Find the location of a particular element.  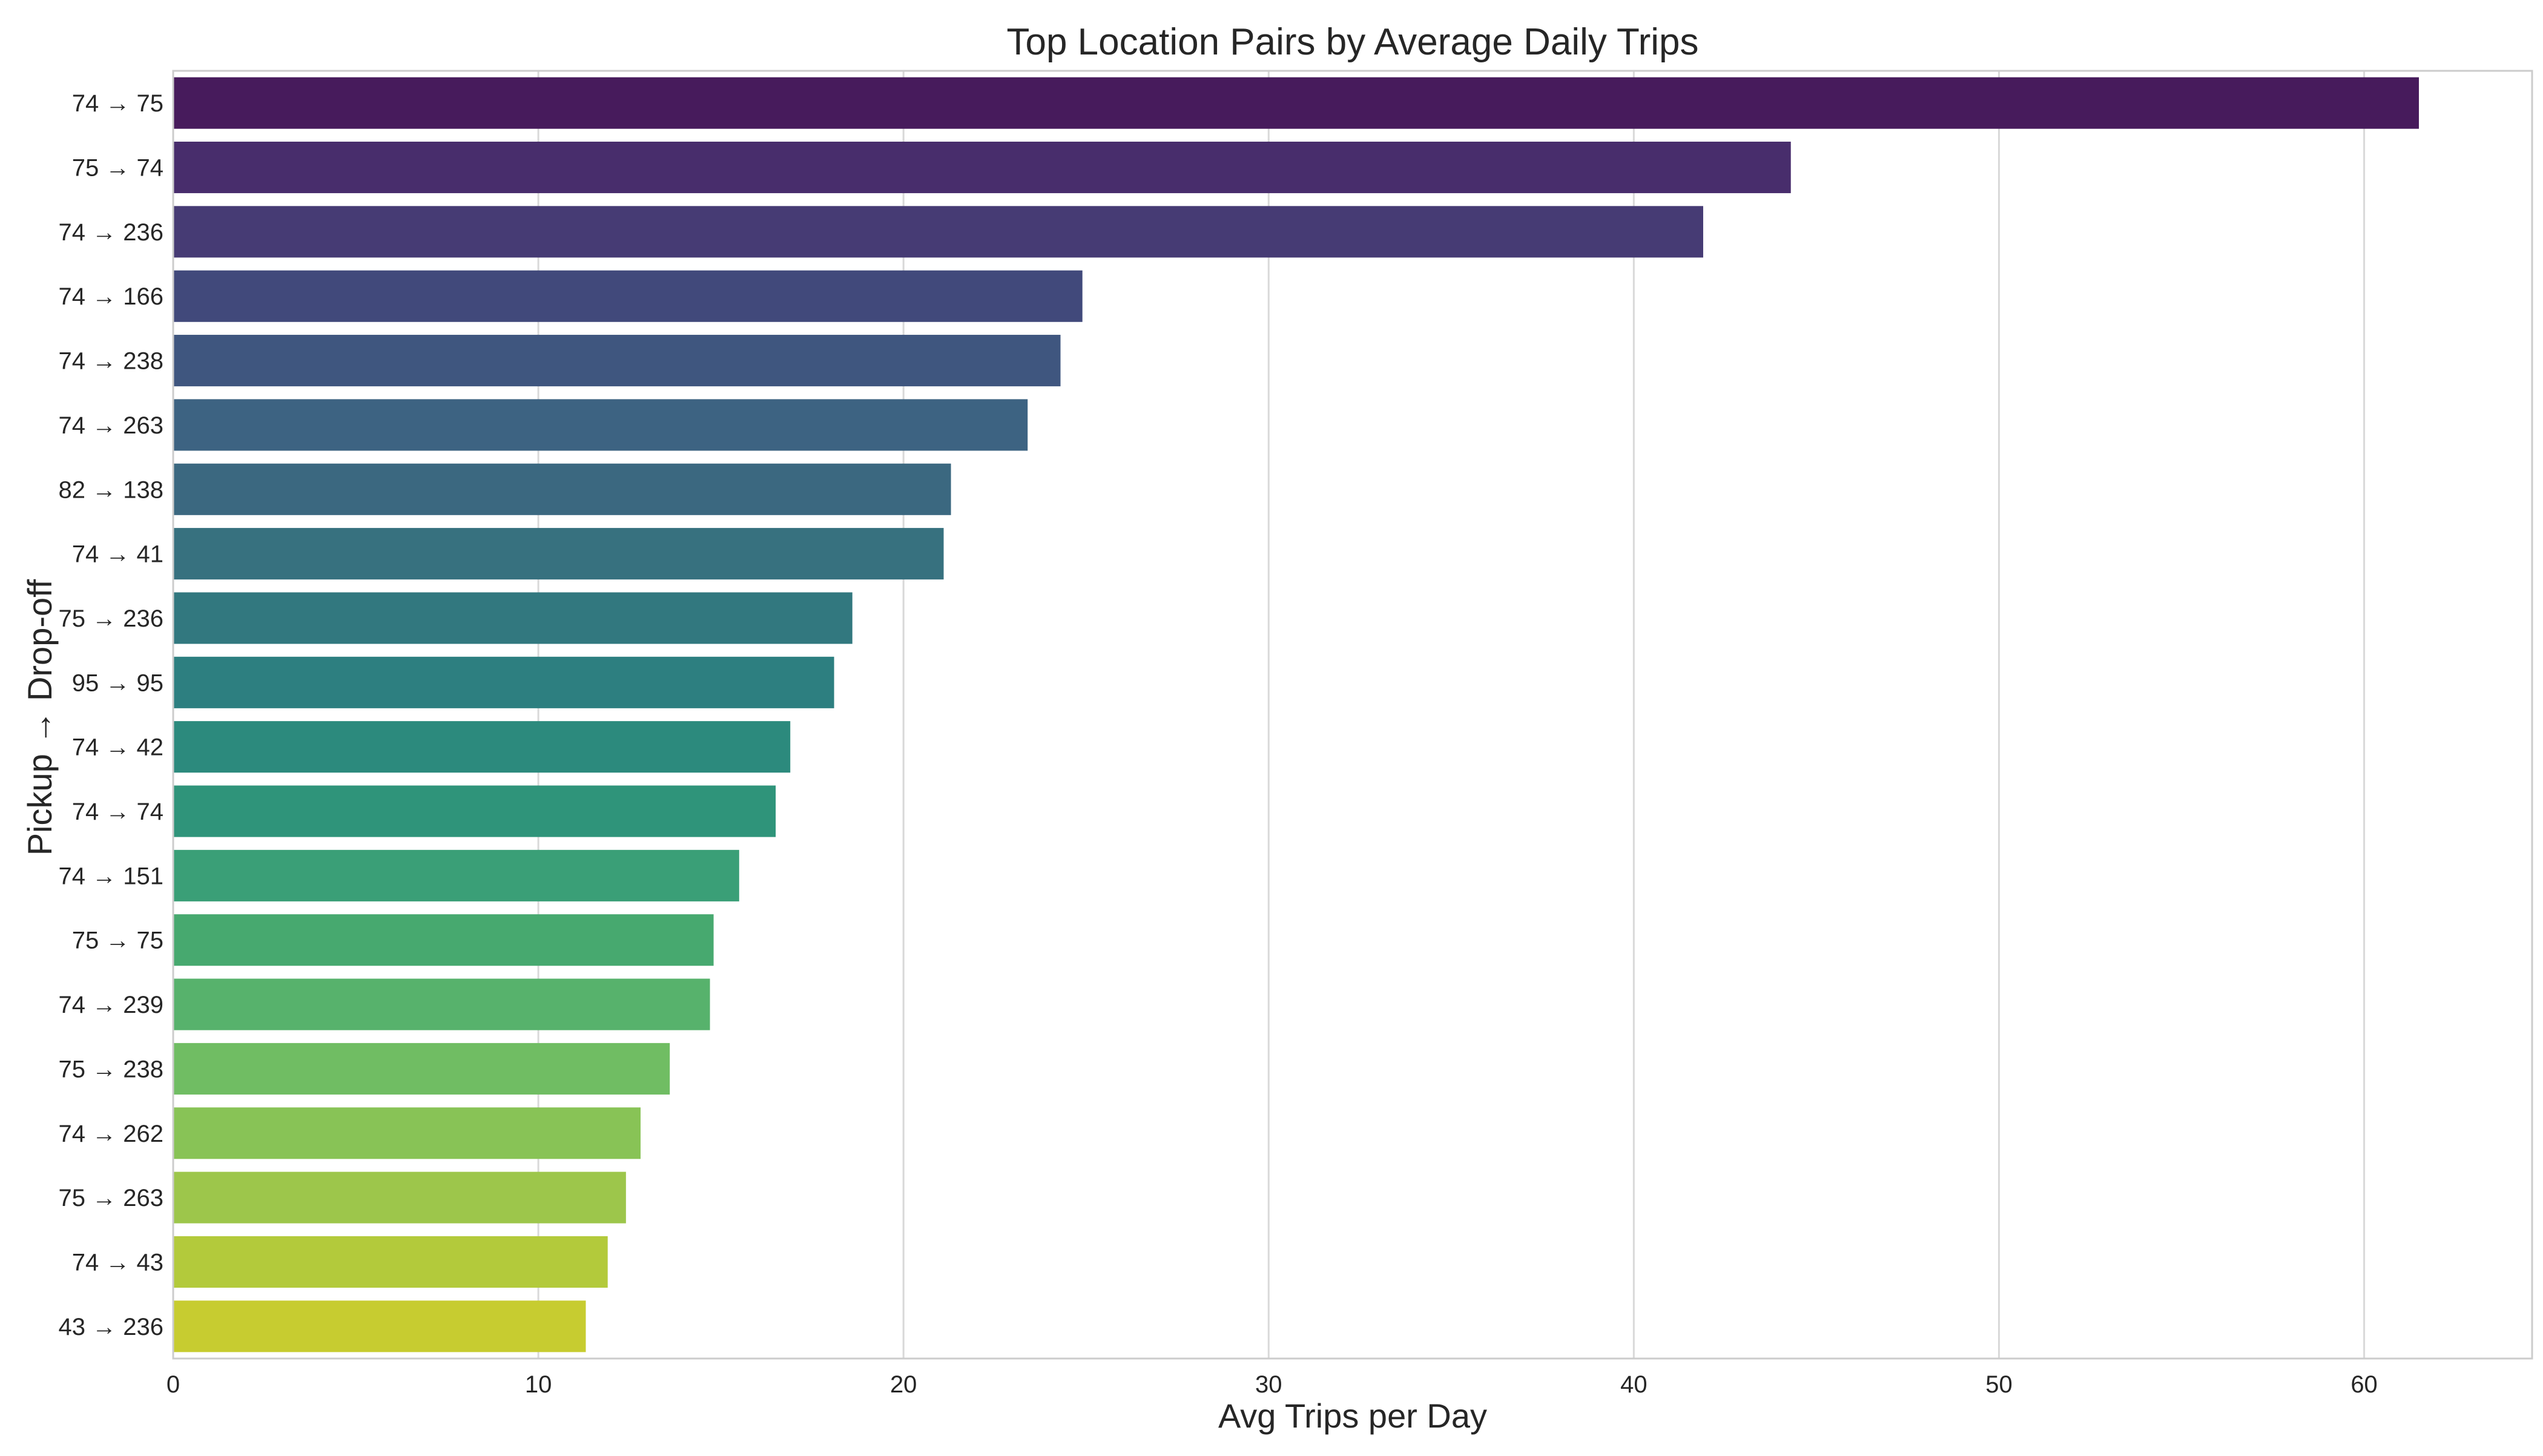

y-tick-label: 74 → 239 is located at coordinates (111, 1005).